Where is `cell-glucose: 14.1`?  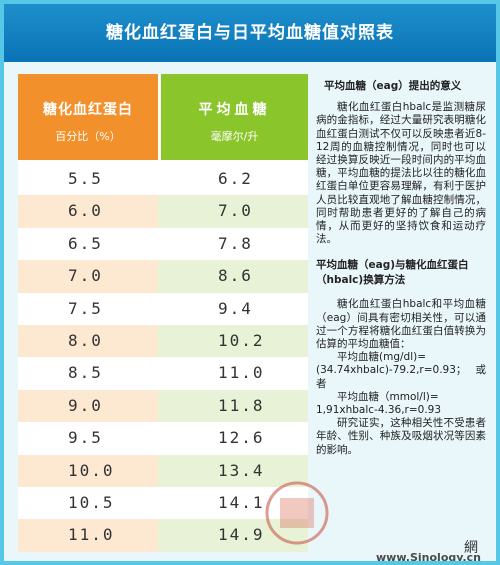
cell-glucose: 14.1 is located at coordinates (241, 502).